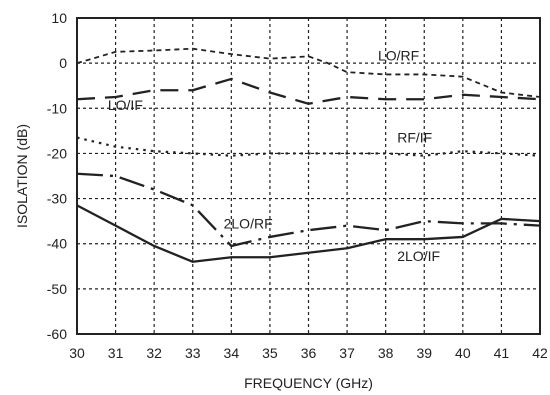 The image size is (550, 395). Describe the element at coordinates (414, 138) in the screenshot. I see `series-label-rf-if: RF/IF` at that location.